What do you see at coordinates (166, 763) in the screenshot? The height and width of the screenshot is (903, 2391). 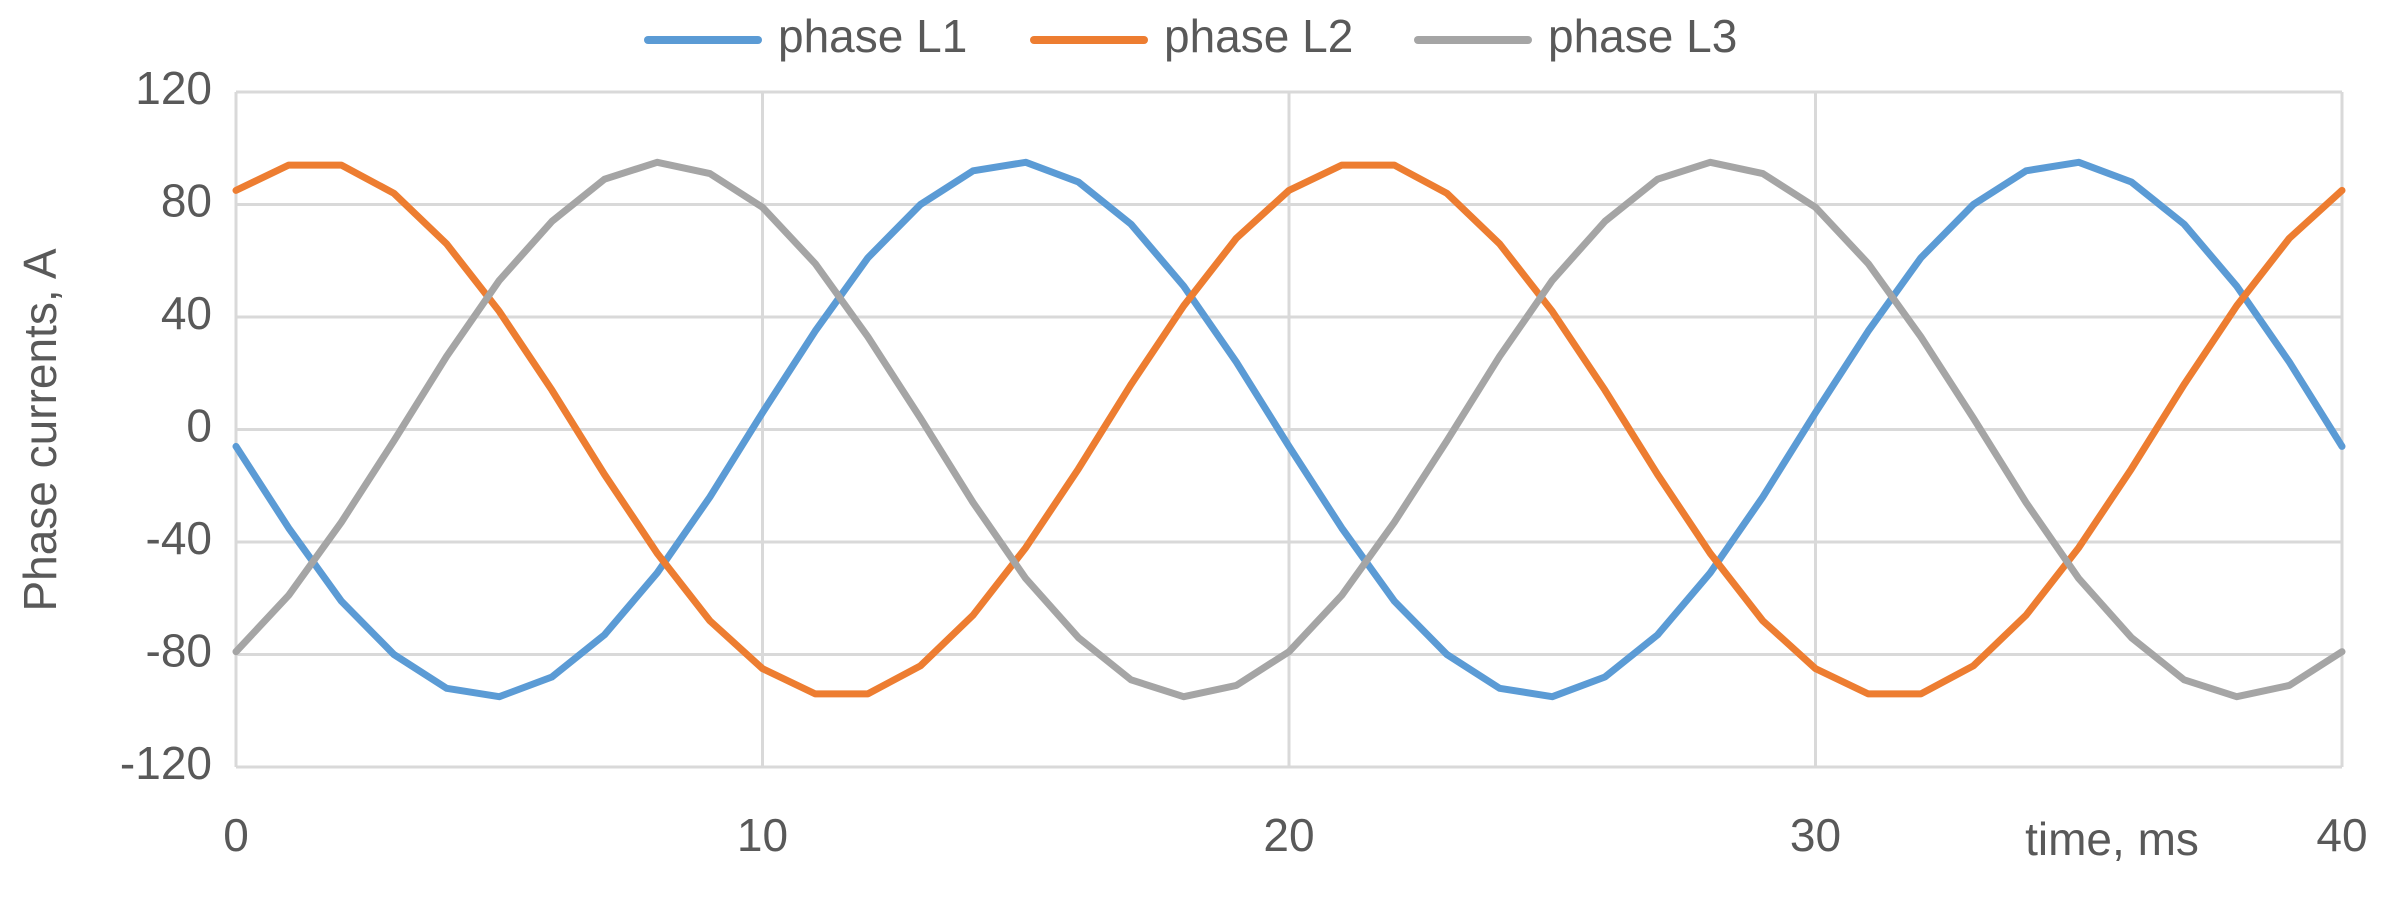 I see `y-tick-label: -120` at bounding box center [166, 763].